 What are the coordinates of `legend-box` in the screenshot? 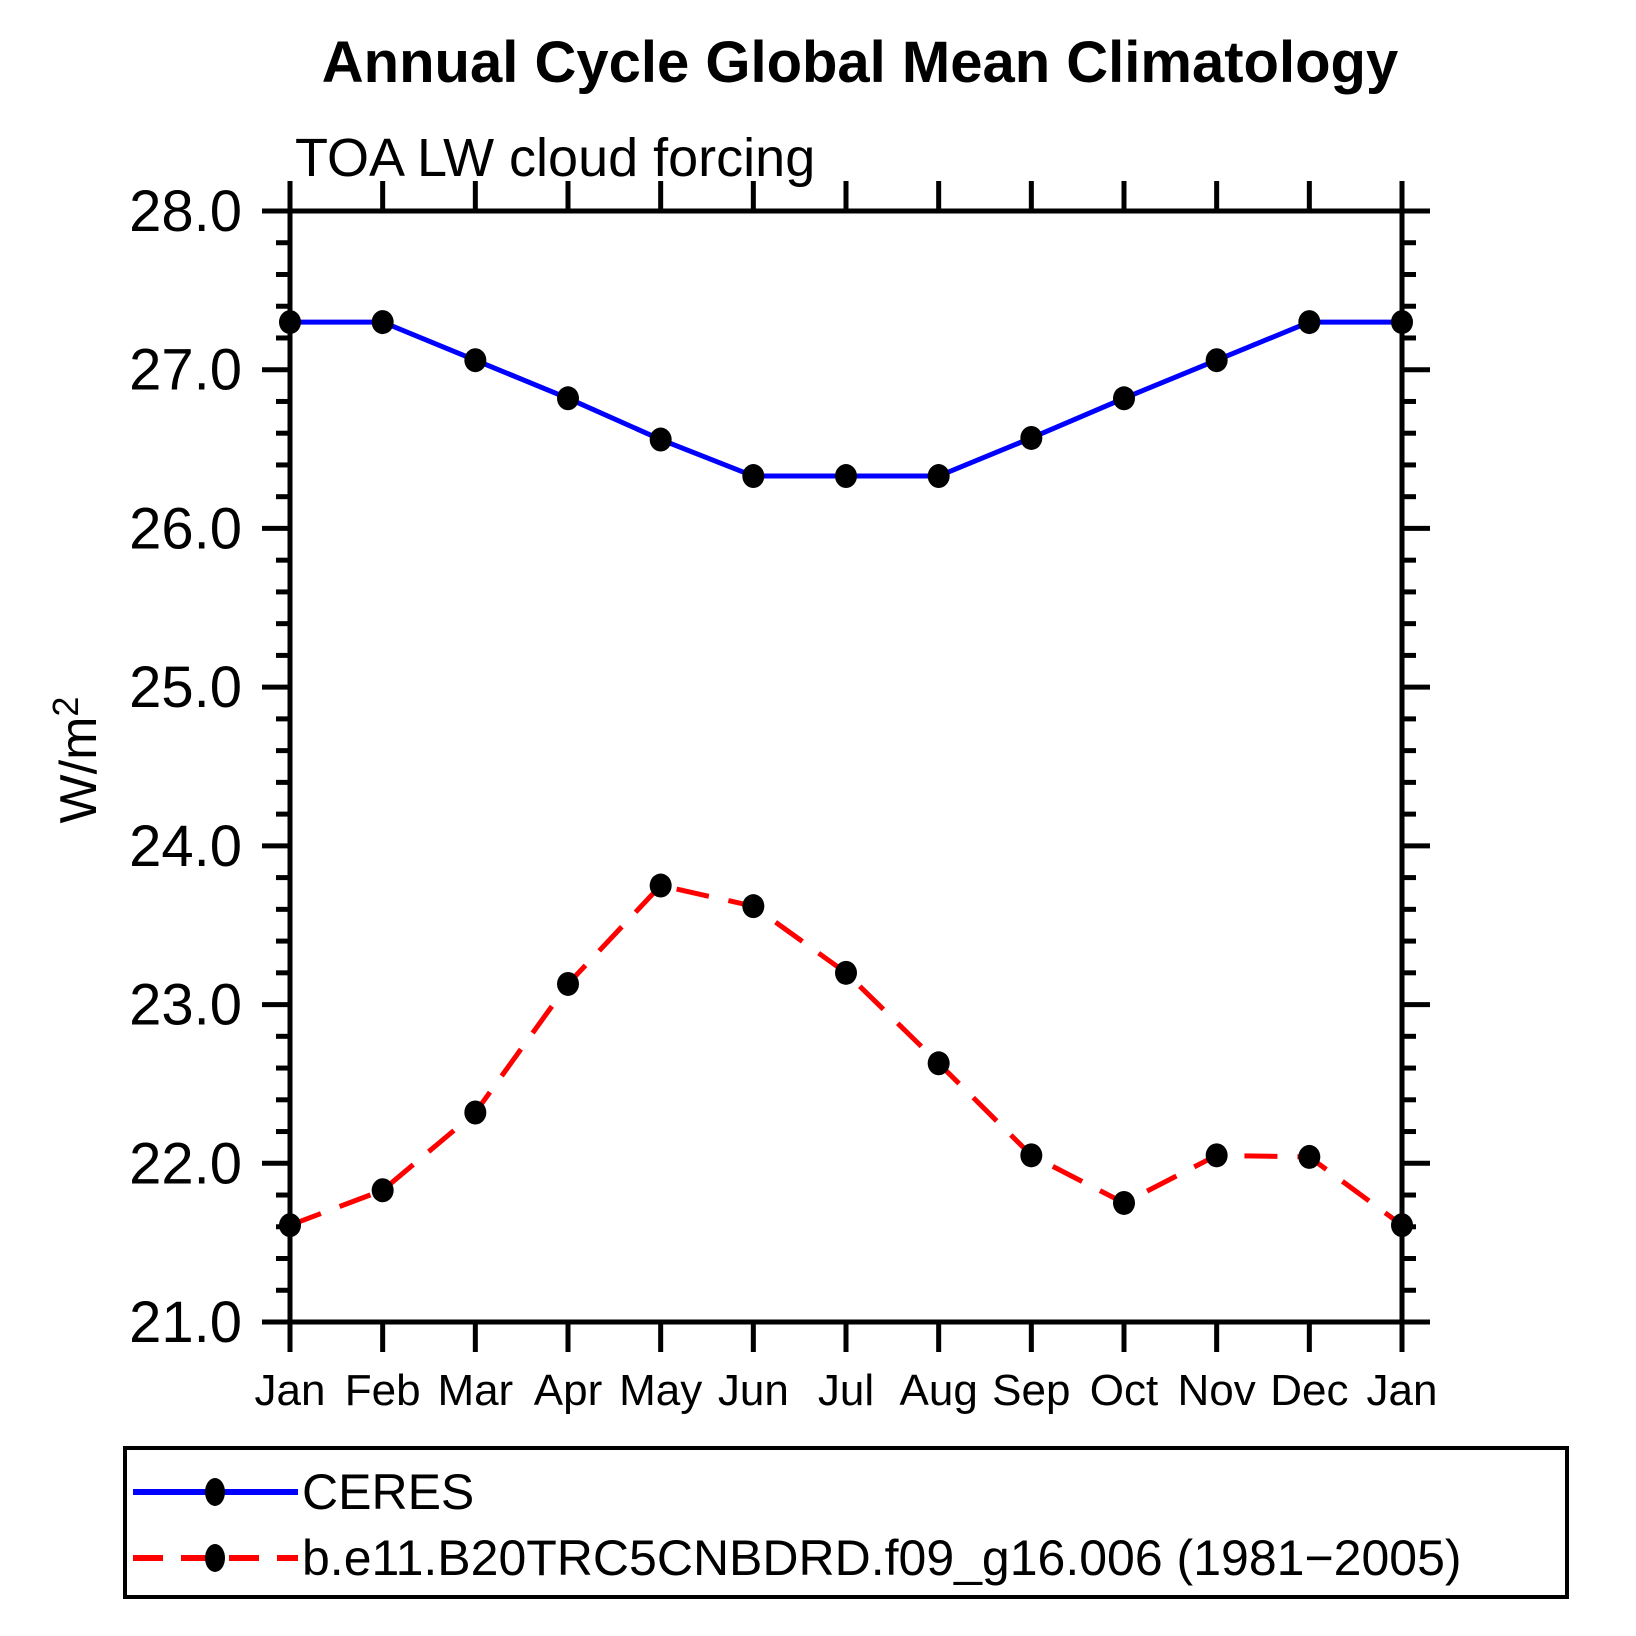 It's located at (846, 1522).